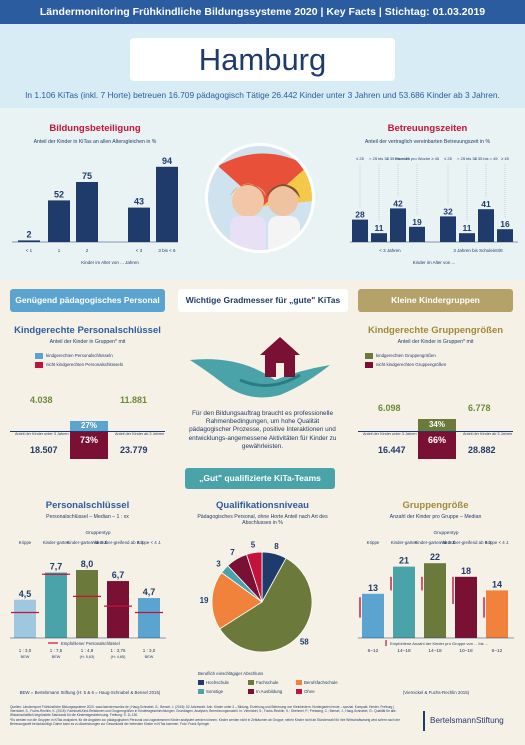  Describe the element at coordinates (276, 546) in the screenshot. I see `slice-label: 8` at that location.